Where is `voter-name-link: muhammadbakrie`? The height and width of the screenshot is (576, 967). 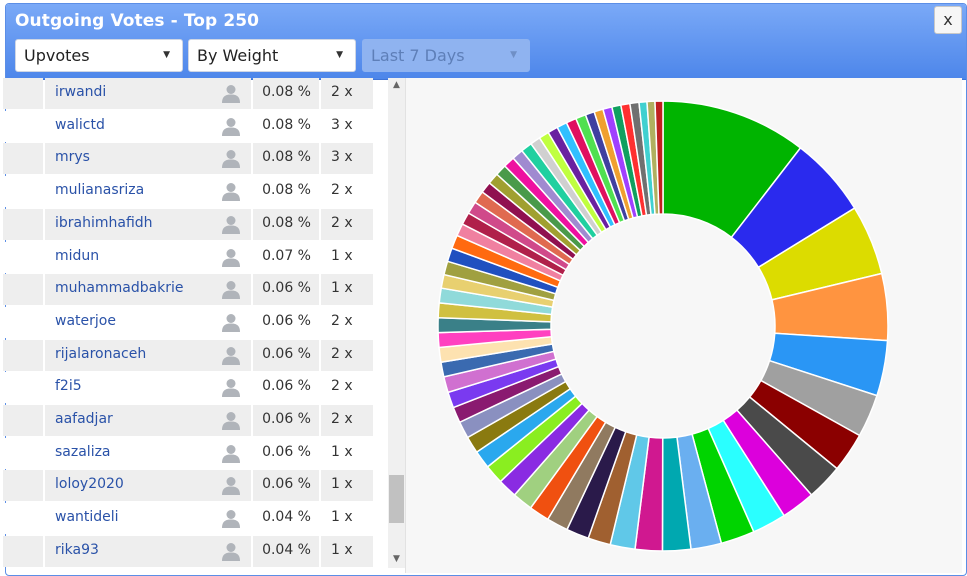 voter-name-link: muhammadbakrie is located at coordinates (119, 288).